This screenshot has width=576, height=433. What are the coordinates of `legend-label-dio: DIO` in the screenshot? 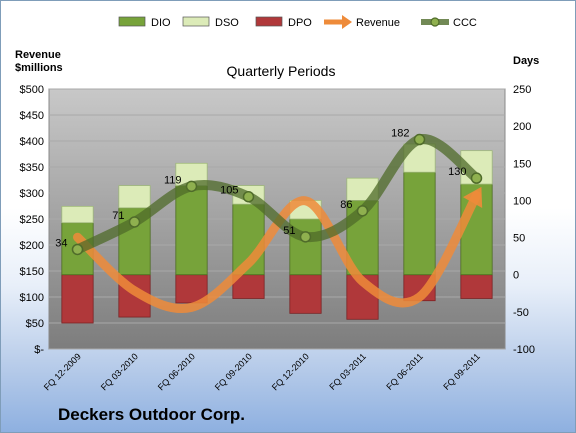 It's located at (161, 23).